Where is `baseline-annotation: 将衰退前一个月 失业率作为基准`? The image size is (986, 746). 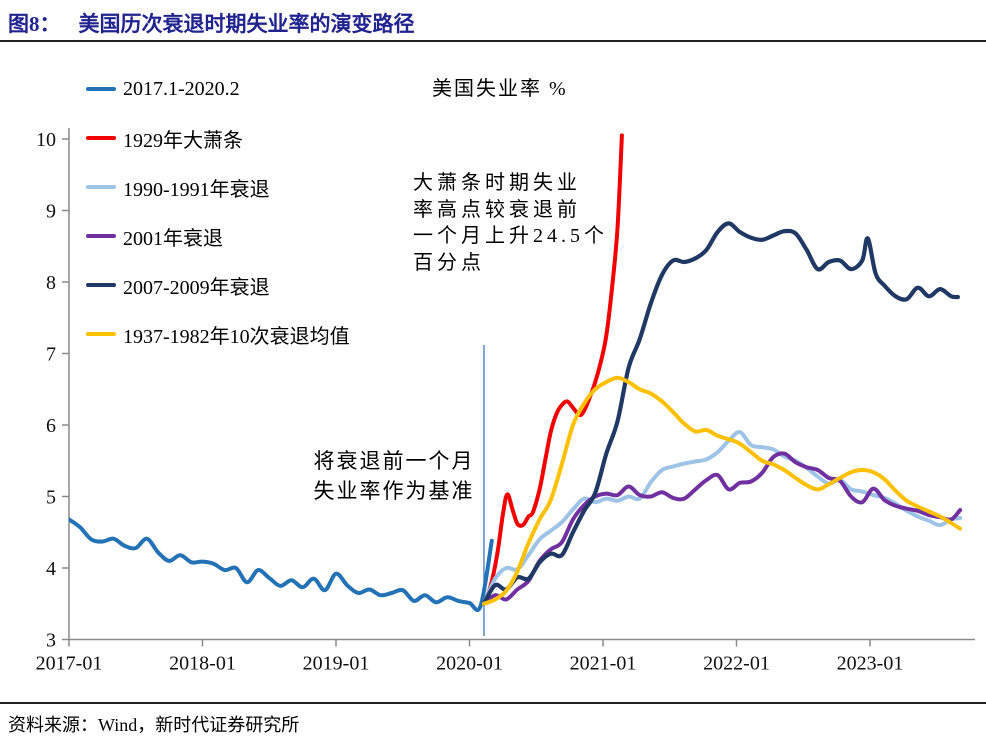 baseline-annotation: 将衰退前一个月 失业率作为基准 is located at coordinates (394, 476).